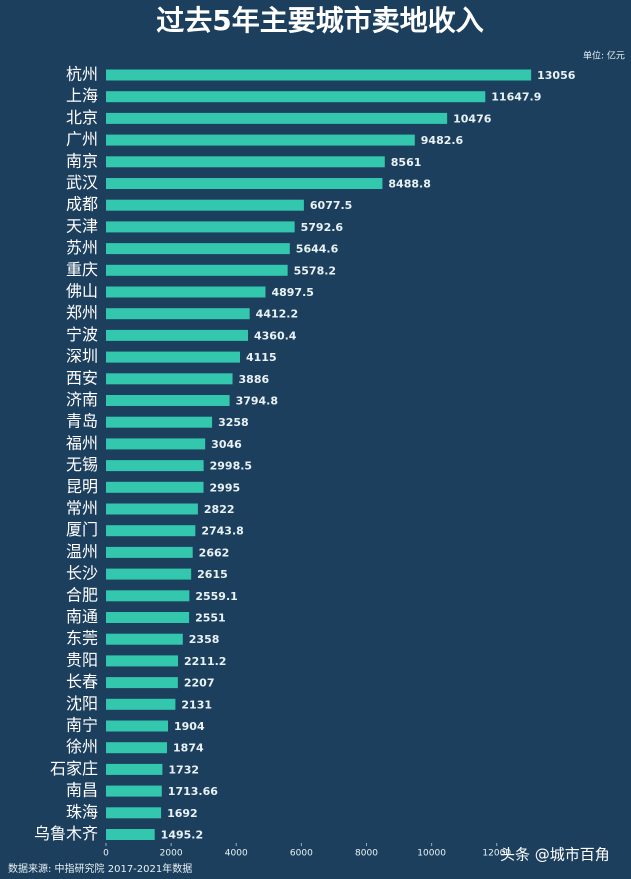 The image size is (631, 879). I want to click on y-tick-label: 温州, so click(82, 551).